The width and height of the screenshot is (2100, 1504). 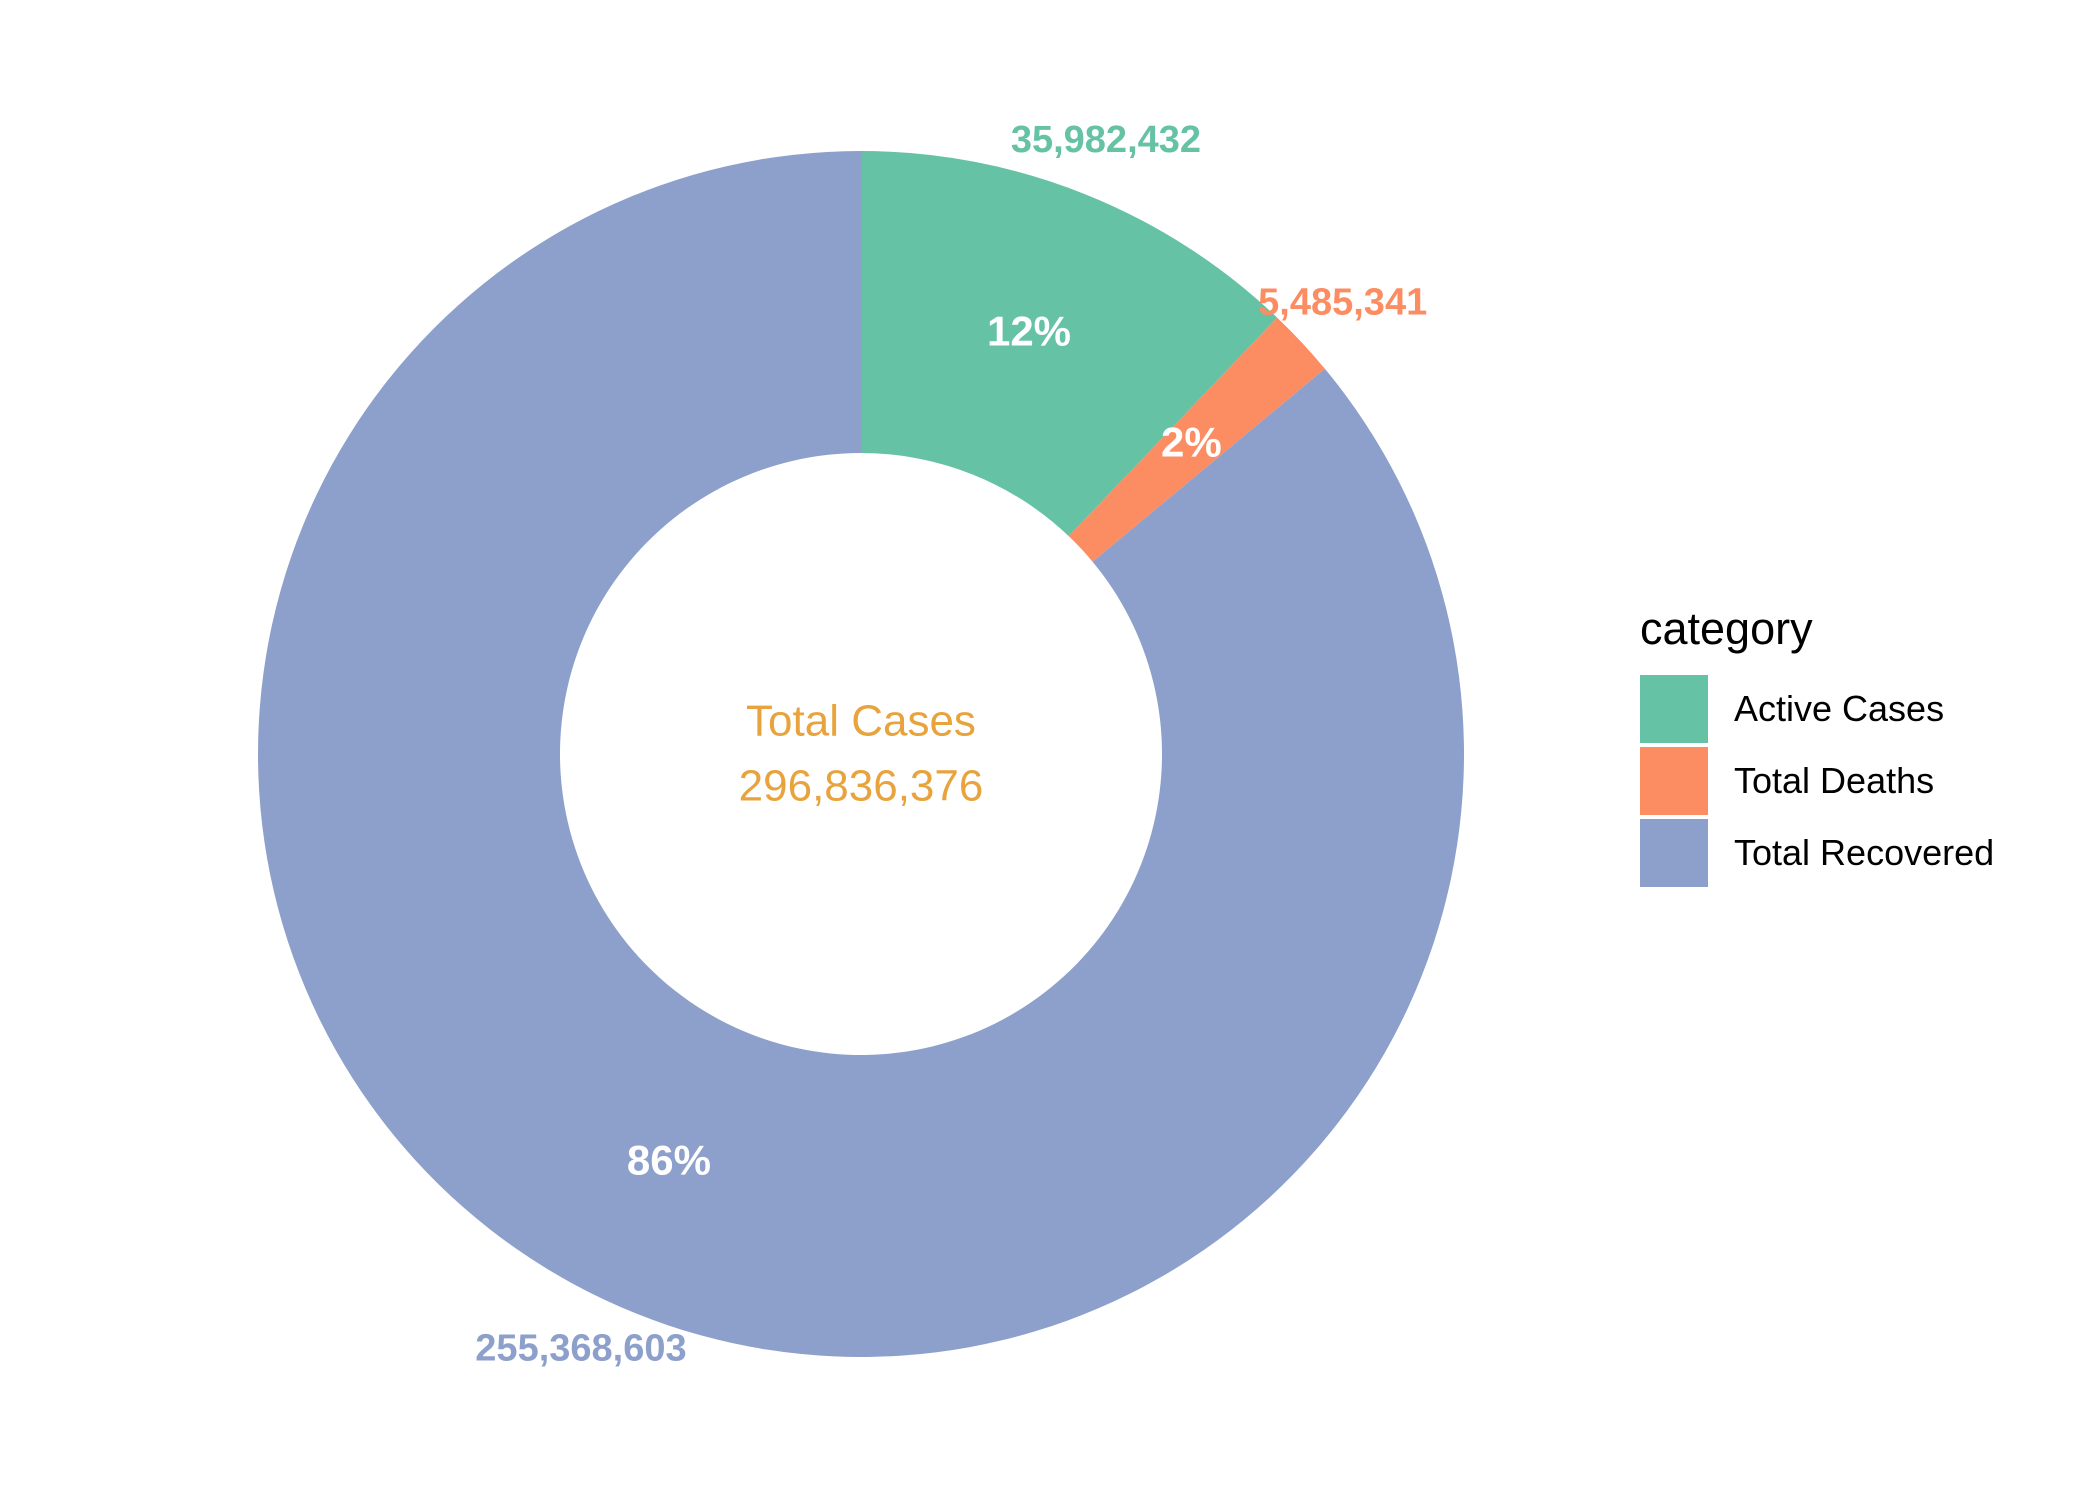 What do you see at coordinates (1029, 330) in the screenshot?
I see `percent-label-active-cases: 12%` at bounding box center [1029, 330].